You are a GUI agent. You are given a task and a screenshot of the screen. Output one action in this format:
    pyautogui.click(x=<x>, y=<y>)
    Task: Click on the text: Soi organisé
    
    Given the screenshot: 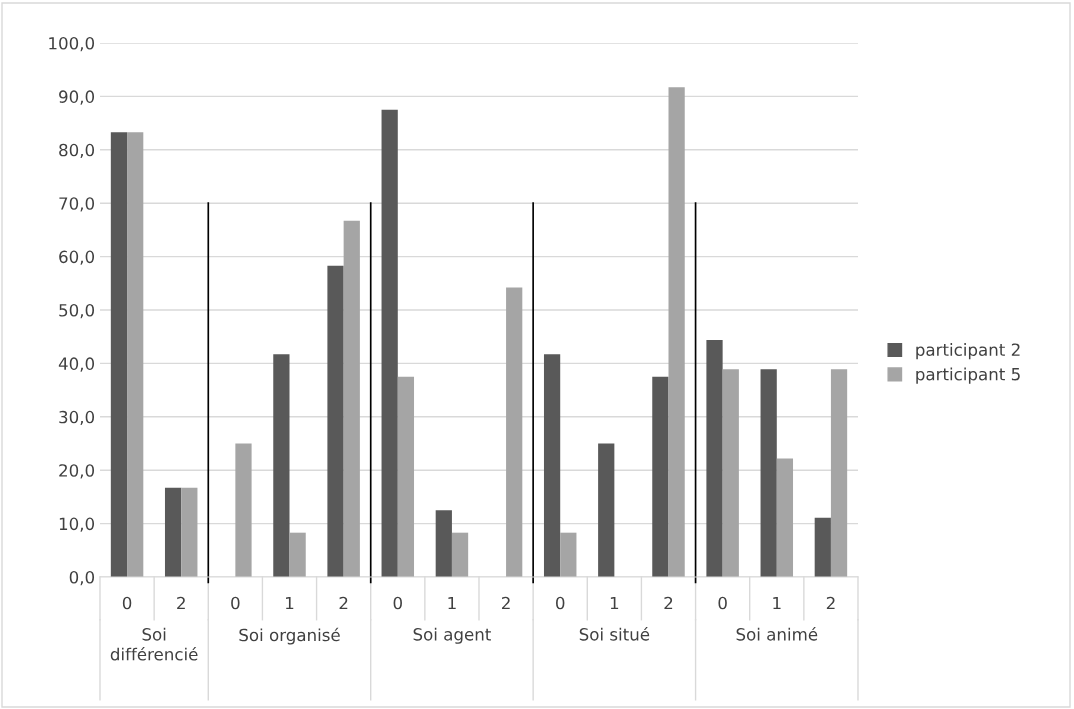 What is the action you would take?
    pyautogui.click(x=289, y=636)
    